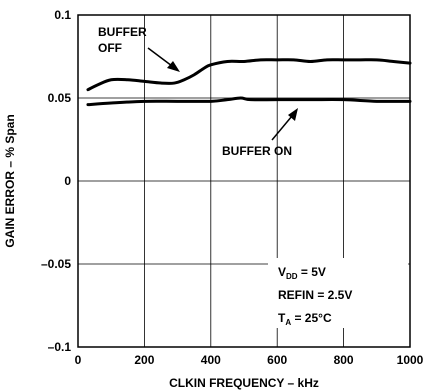 Image resolution: width=432 pixels, height=392 pixels. What do you see at coordinates (60, 347) in the screenshot?
I see `y-tick-label: –0.1` at bounding box center [60, 347].